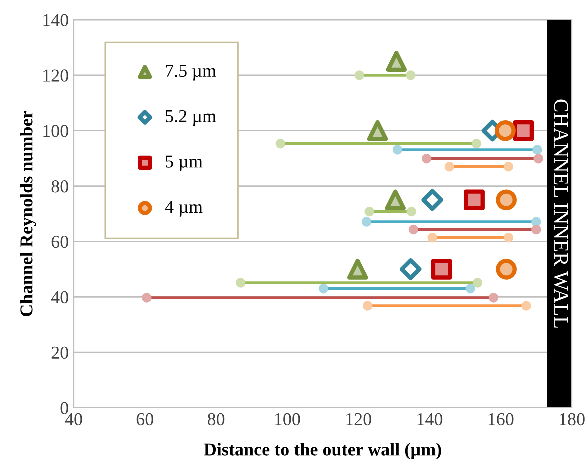 Image resolution: width=587 pixels, height=462 pixels. Describe the element at coordinates (73, 419) in the screenshot. I see `x-tick-label: 40` at that location.